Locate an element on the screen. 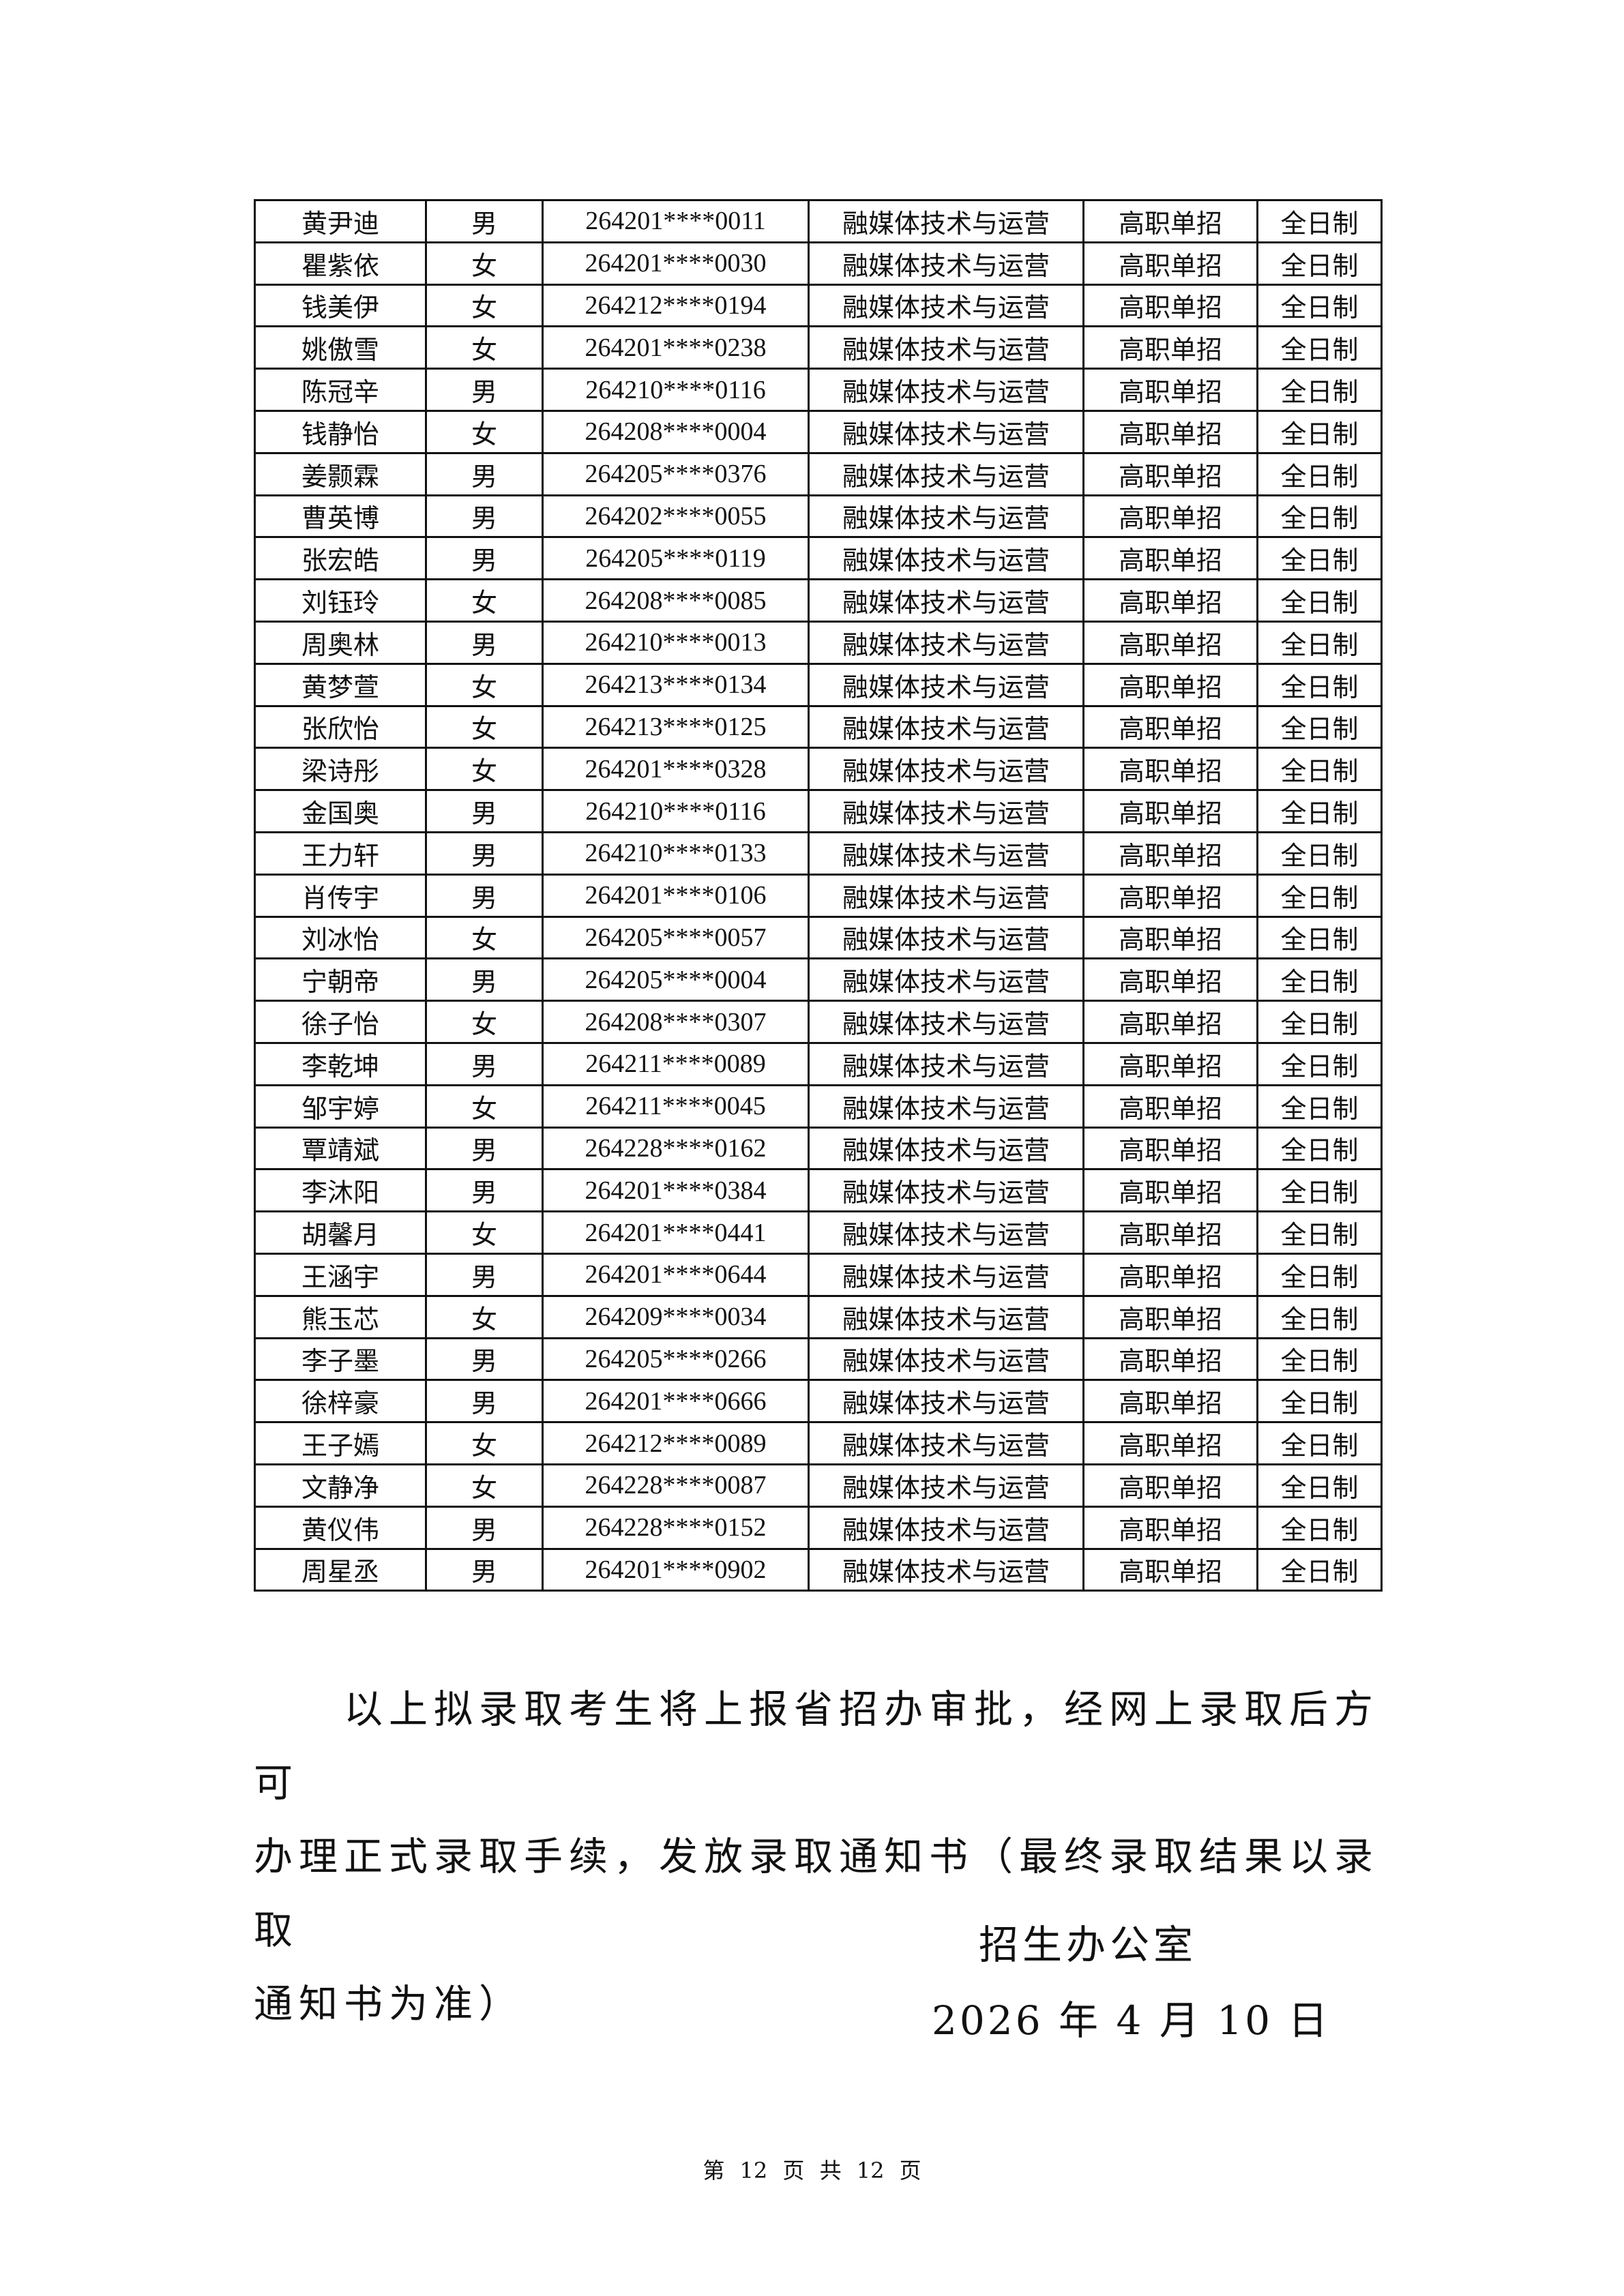 The image size is (1624, 2296). name-cell: 徐子怡 is located at coordinates (340, 1022).